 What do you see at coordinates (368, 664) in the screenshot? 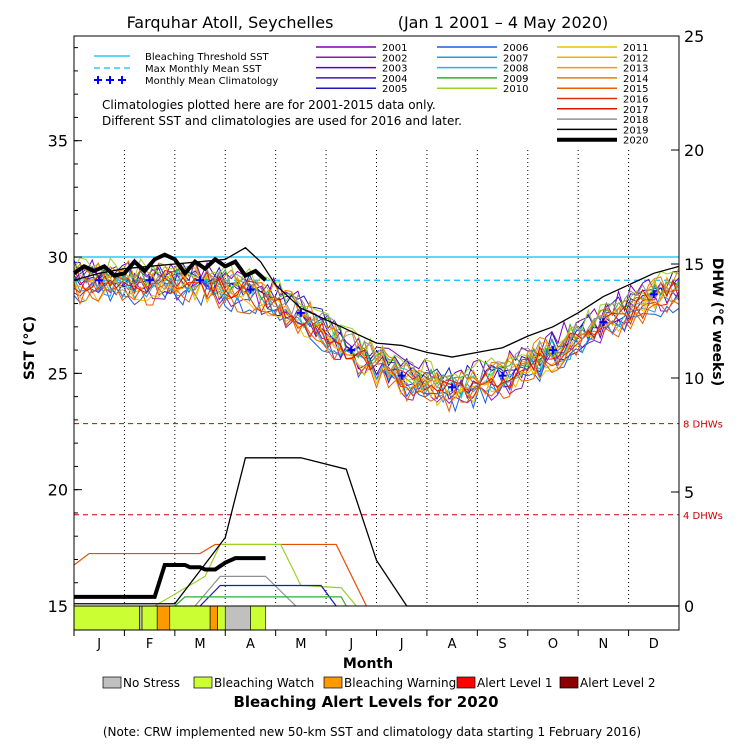
I see `x-axis-label: Month` at bounding box center [368, 664].